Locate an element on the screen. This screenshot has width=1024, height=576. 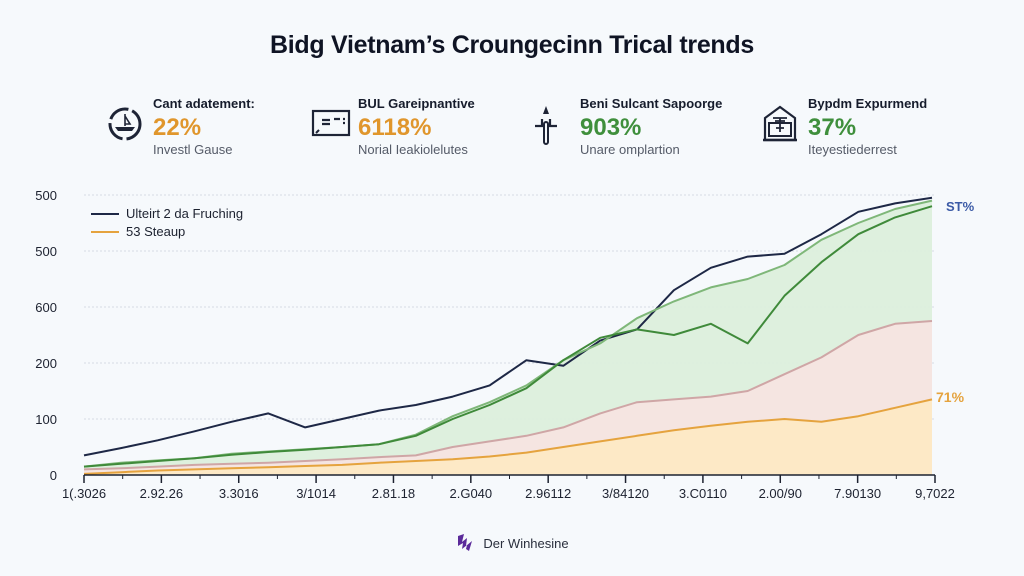
x-tick-label: 9,7022 is located at coordinates (935, 493).